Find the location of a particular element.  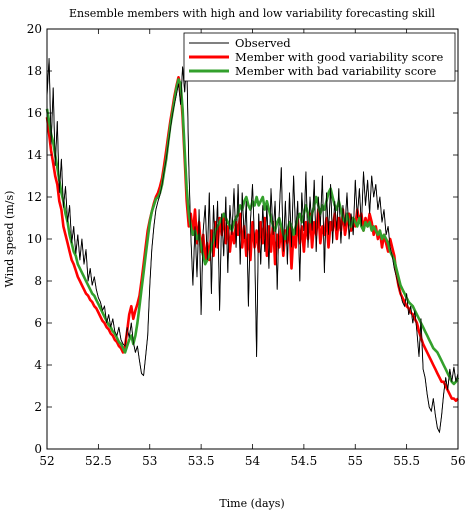

y-tick-label: 4 is located at coordinates (38, 365).